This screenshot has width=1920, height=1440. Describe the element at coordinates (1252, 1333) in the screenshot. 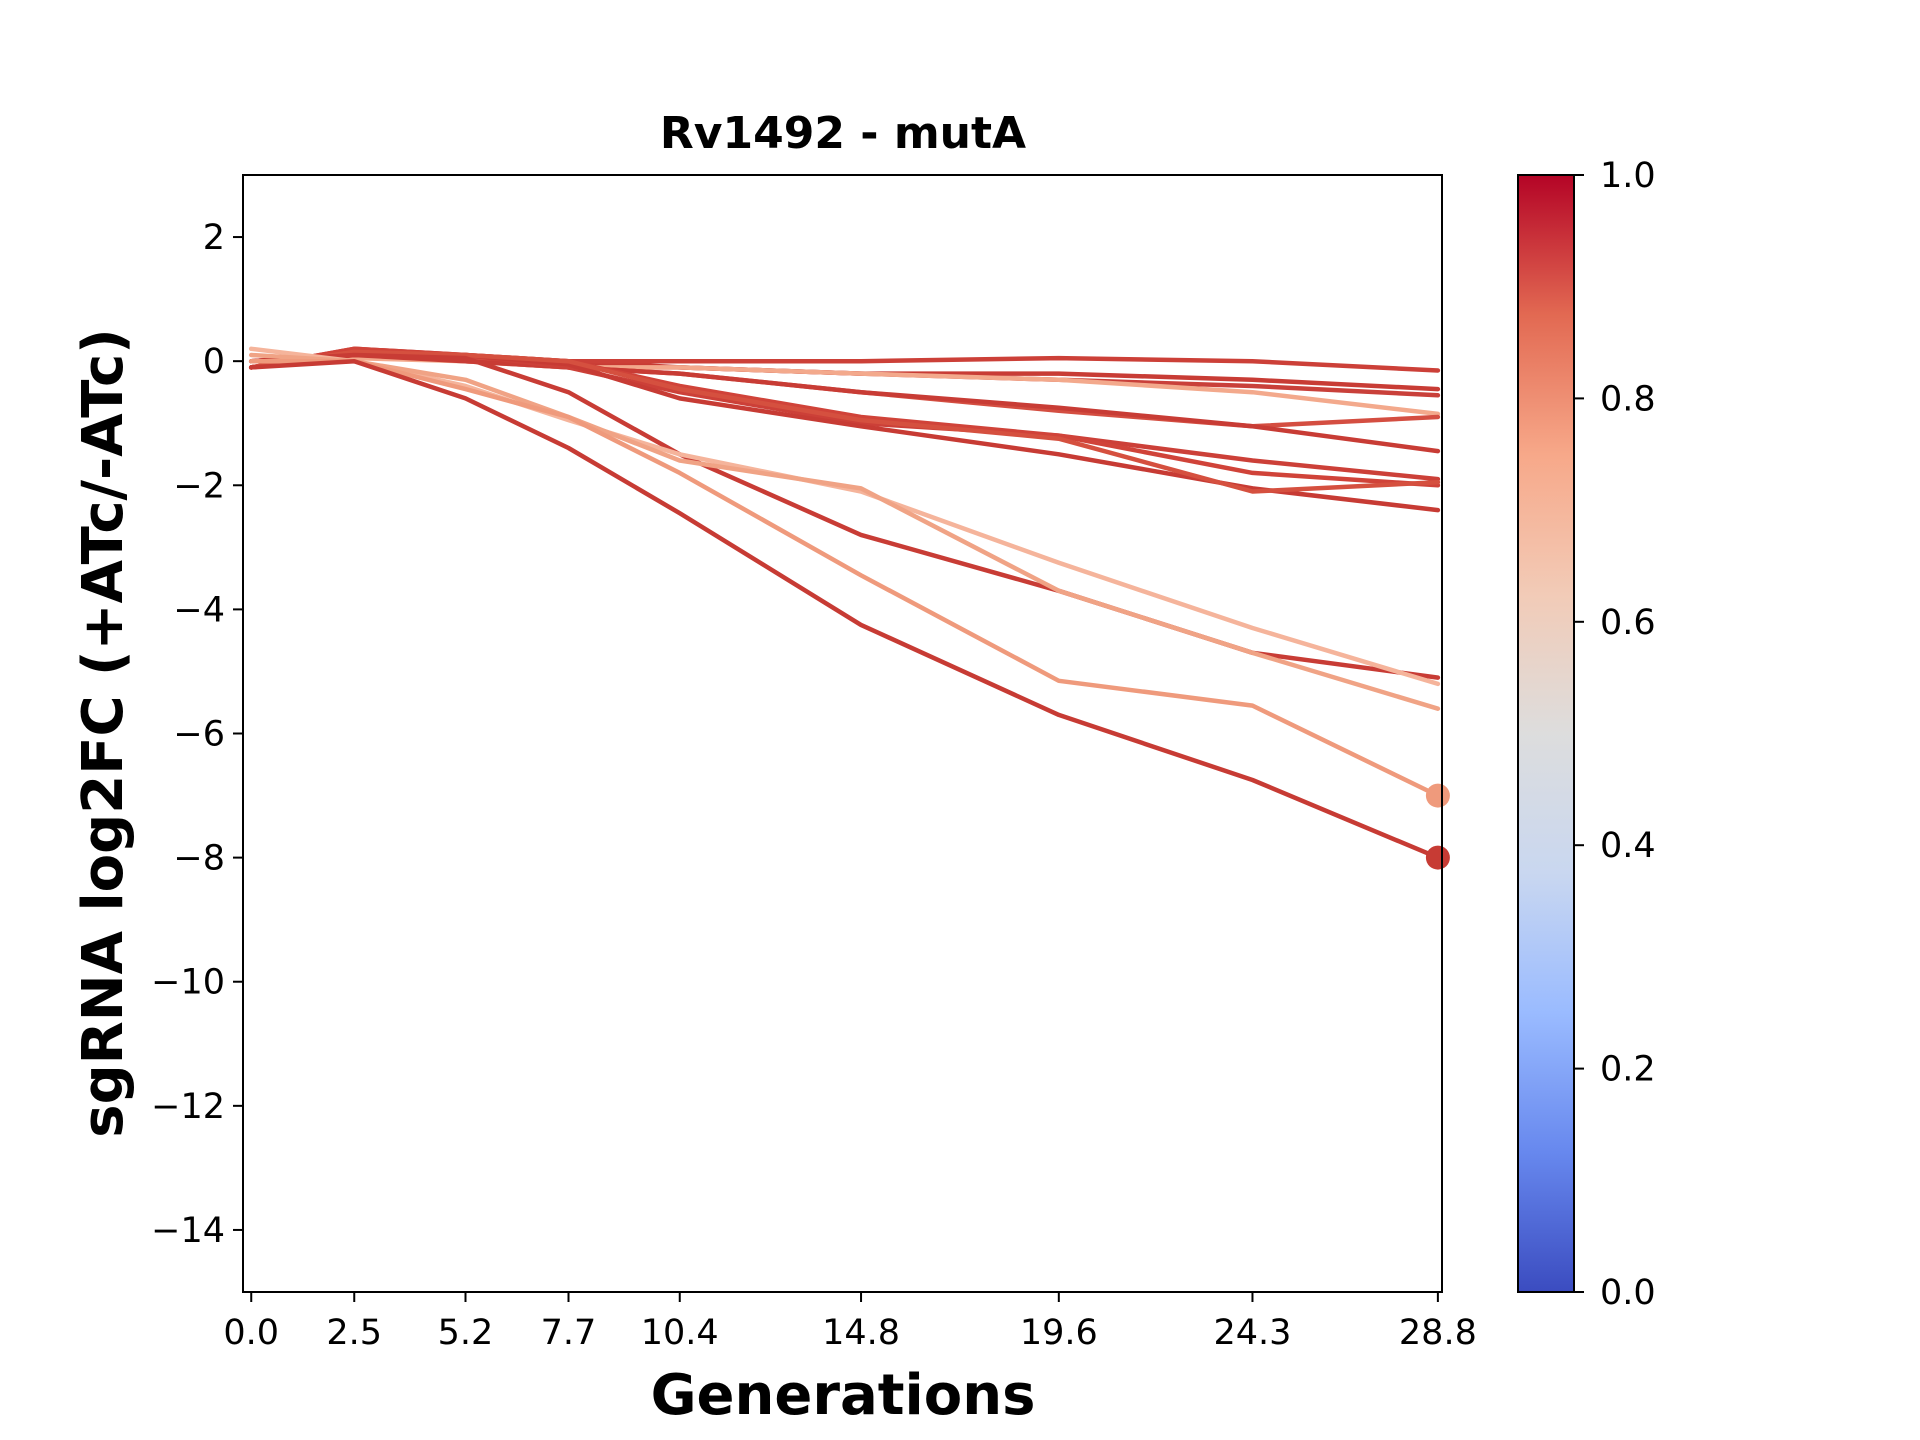

I see `x-tick-label: 24.3` at that location.